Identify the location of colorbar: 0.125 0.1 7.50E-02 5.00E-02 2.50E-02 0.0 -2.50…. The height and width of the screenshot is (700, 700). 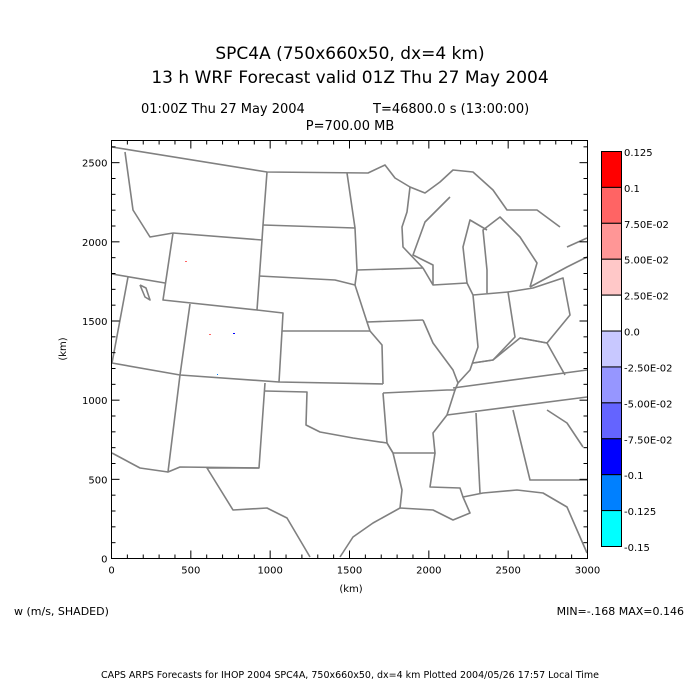
(637, 351).